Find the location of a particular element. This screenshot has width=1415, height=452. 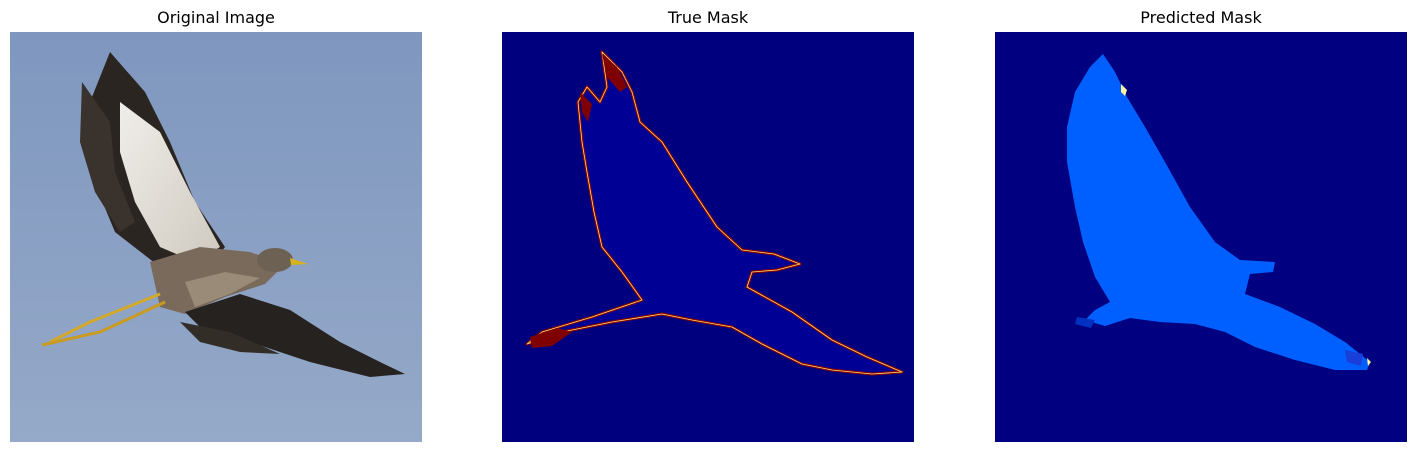

predicted-mask-title: Predicted Mask is located at coordinates (1201, 17).